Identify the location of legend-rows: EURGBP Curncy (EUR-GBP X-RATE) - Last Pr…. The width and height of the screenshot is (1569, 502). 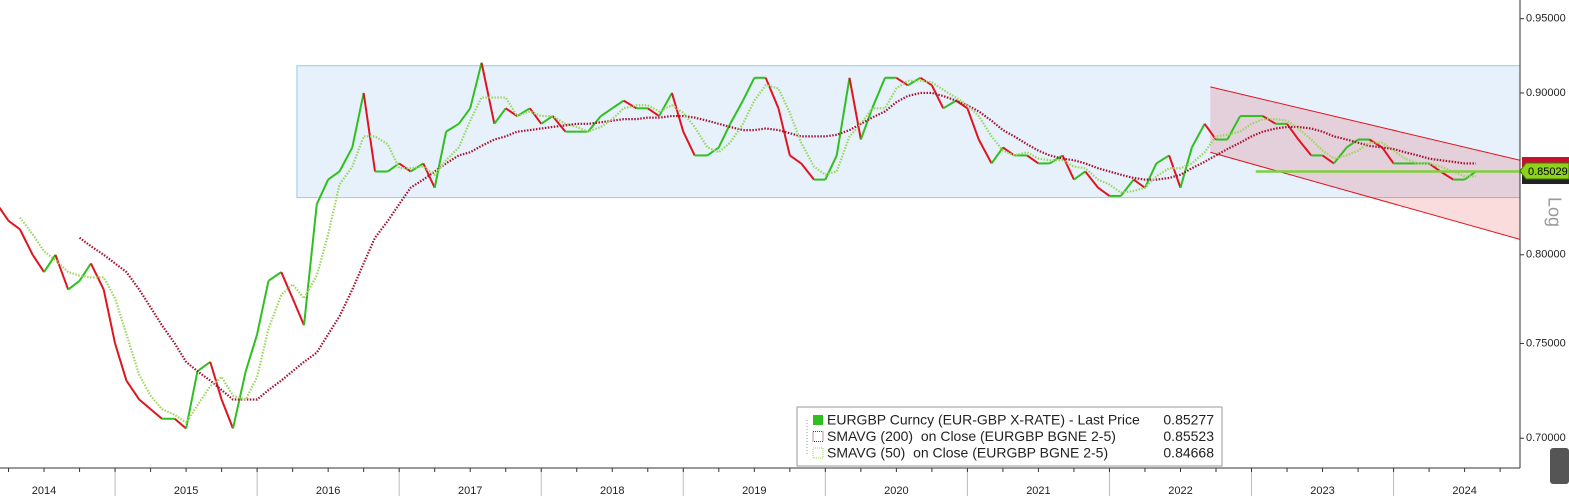
(1013, 436).